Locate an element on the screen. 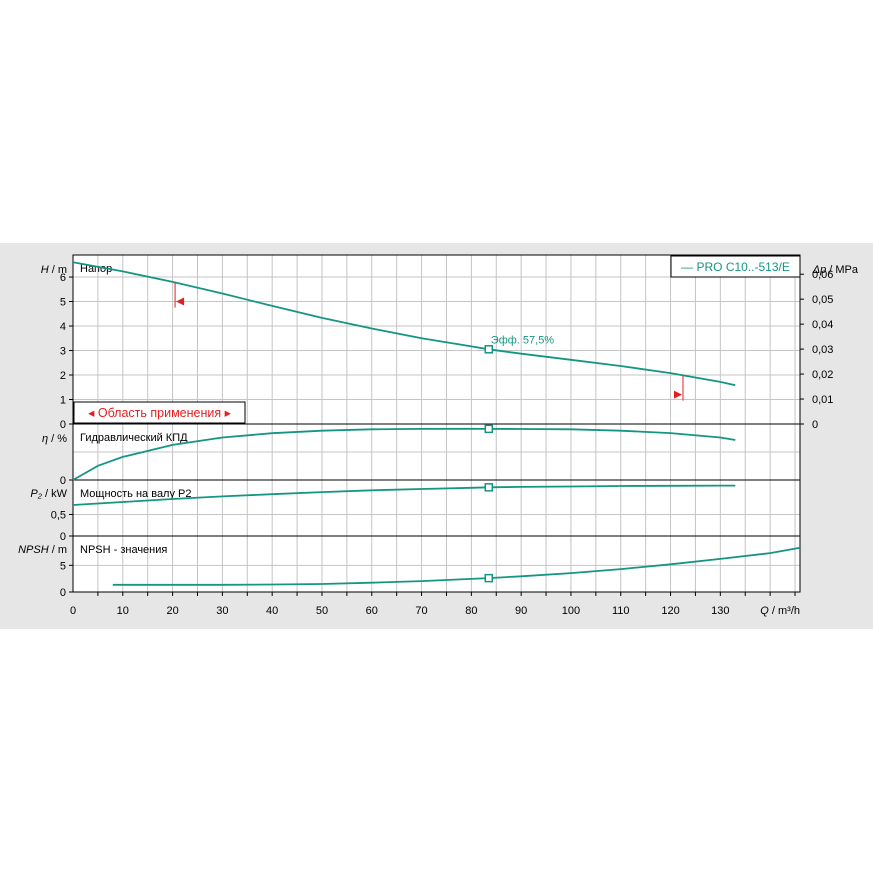  y-tick-label: 3 is located at coordinates (63, 352).